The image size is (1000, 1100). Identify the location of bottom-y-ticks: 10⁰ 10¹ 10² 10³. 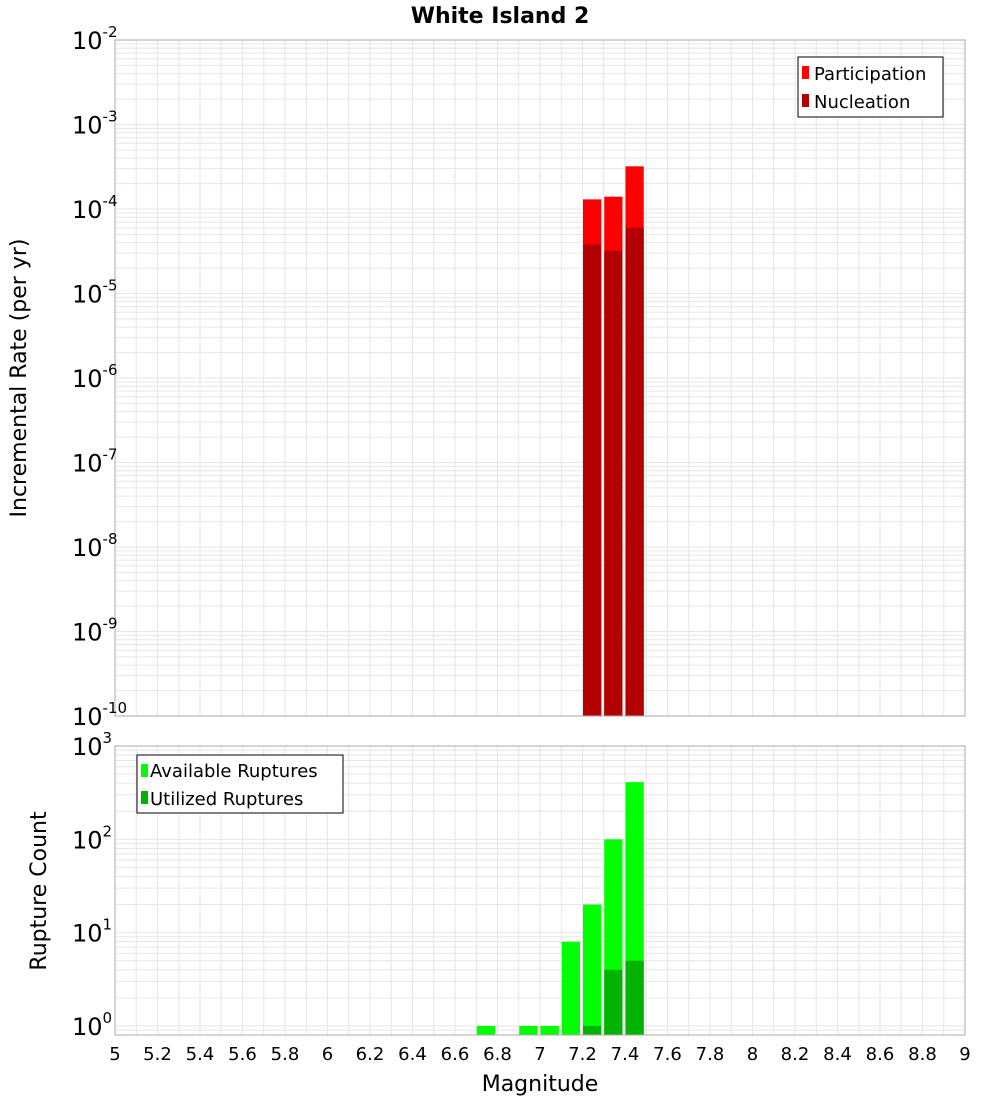
(92, 885).